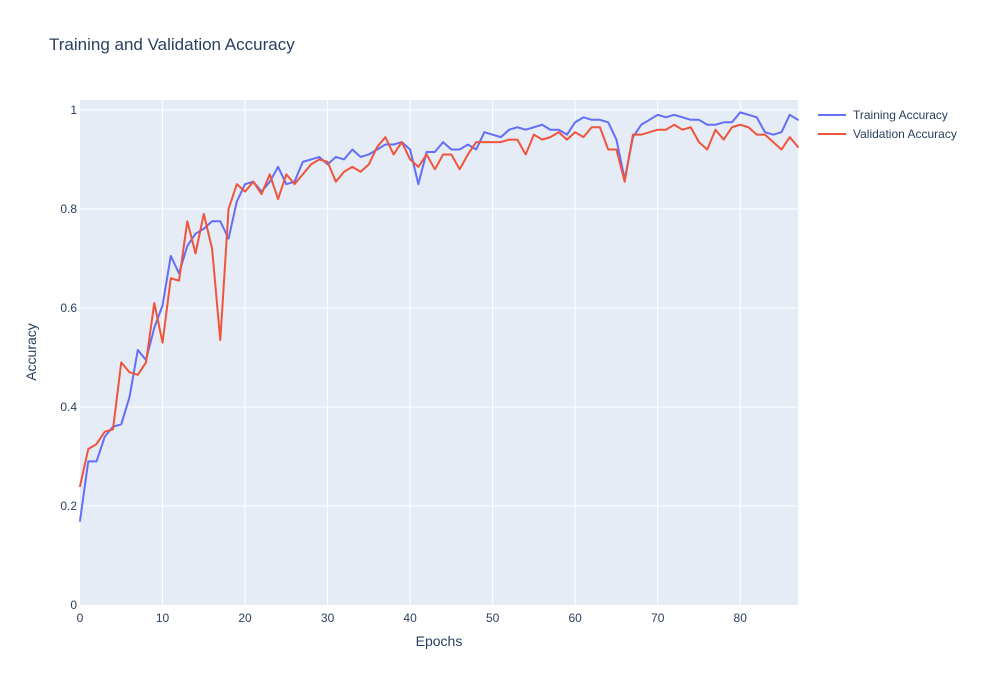 The height and width of the screenshot is (686, 987). I want to click on legend: Training Accuracy Validation Accuracy, so click(887, 124).